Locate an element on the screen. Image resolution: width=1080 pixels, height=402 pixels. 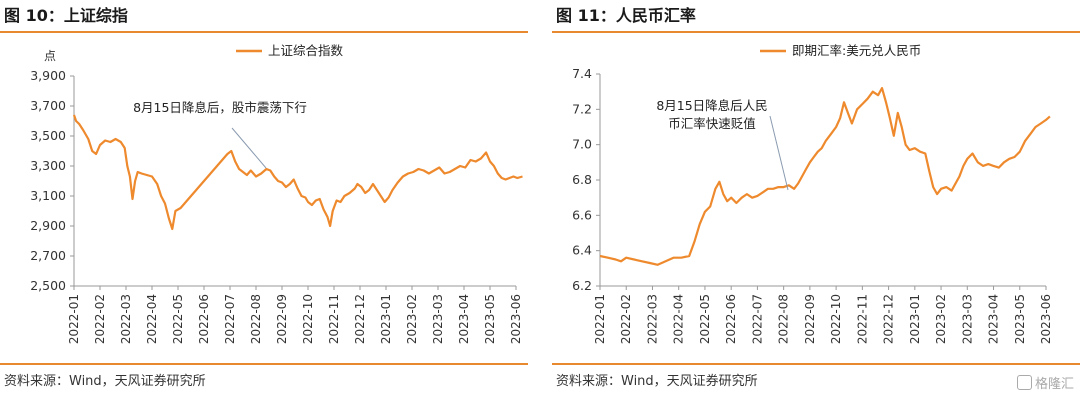
watermark: 格隆汇 is located at coordinates (1045, 382).